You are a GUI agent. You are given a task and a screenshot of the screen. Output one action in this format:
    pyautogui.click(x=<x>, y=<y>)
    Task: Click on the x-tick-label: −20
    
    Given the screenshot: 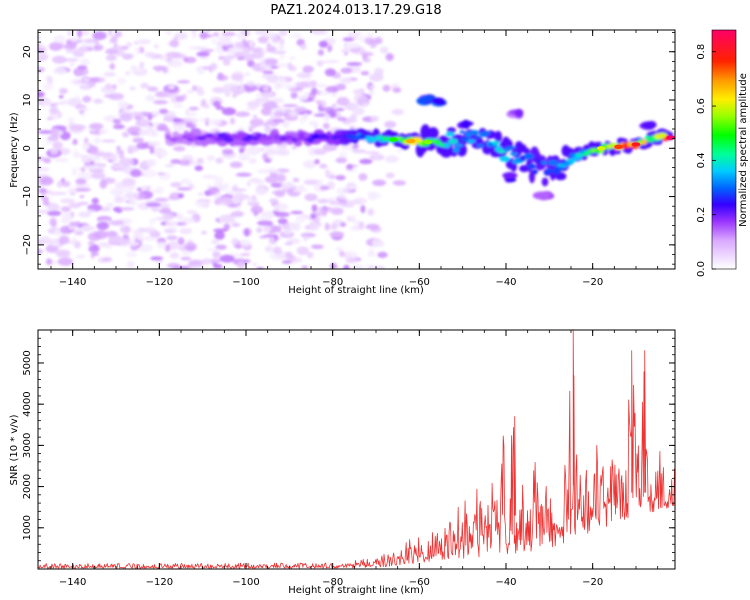 What is the action you would take?
    pyautogui.click(x=592, y=282)
    